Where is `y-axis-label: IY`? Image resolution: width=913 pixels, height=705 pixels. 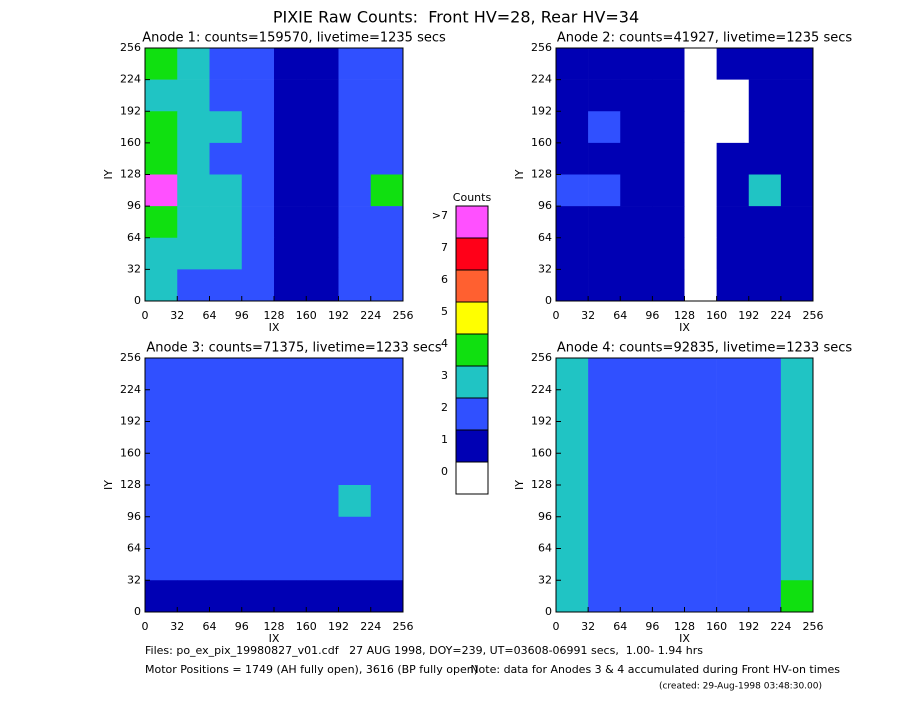 y-axis-label: IY is located at coordinates (108, 174).